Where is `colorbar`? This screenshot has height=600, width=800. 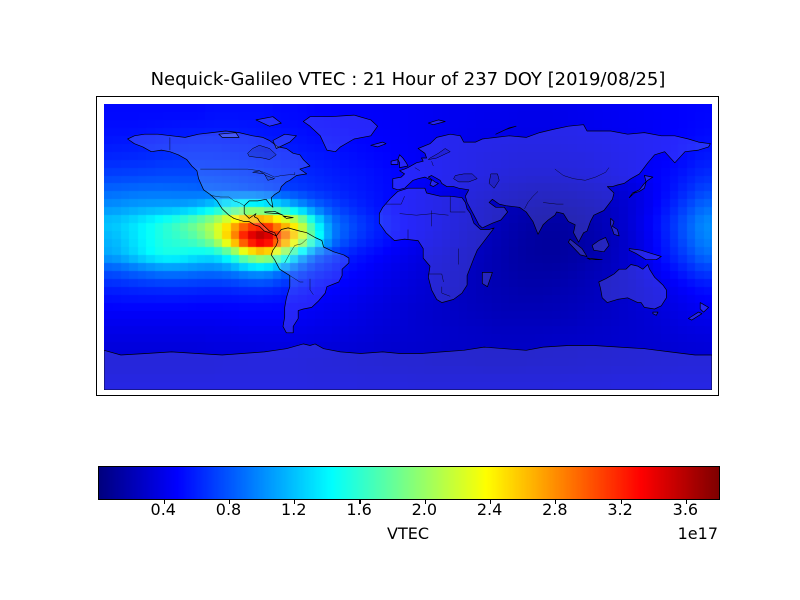 colorbar is located at coordinates (409, 485).